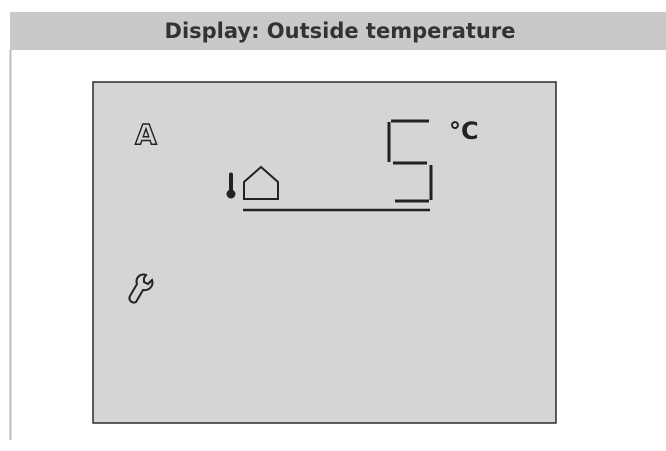 The height and width of the screenshot is (451, 666). Describe the element at coordinates (146, 134) in the screenshot. I see `mode-symbol: A` at that location.